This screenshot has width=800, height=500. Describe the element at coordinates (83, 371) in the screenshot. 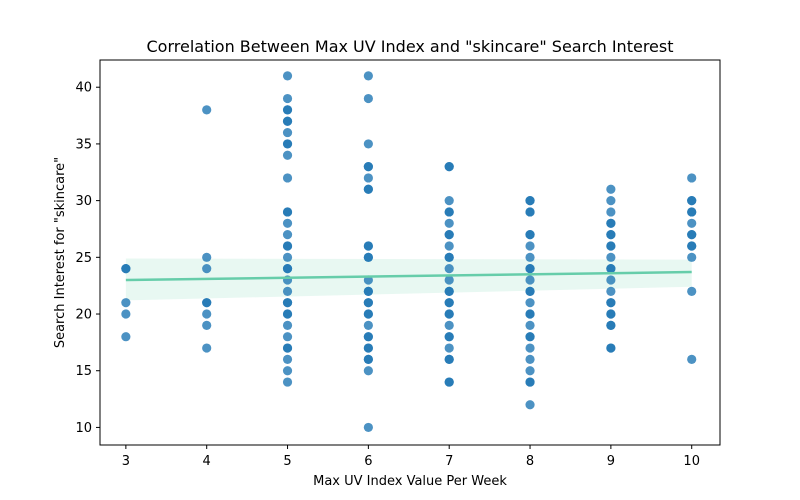

I see `y-tick-label: 15` at that location.